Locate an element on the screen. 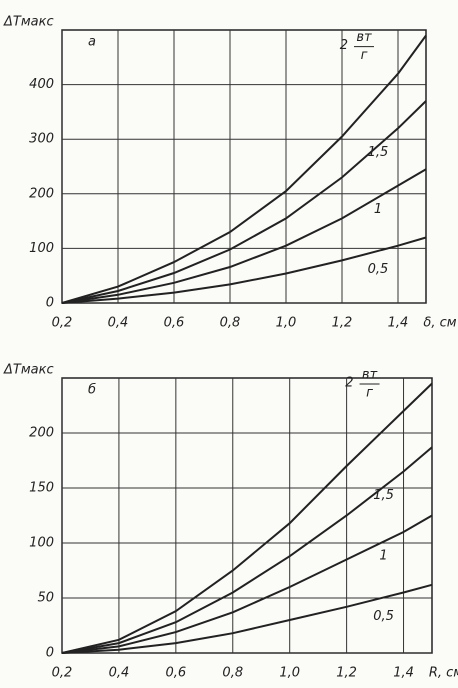 The width and height of the screenshot is (458, 688). panel-label: б is located at coordinates (92, 390).